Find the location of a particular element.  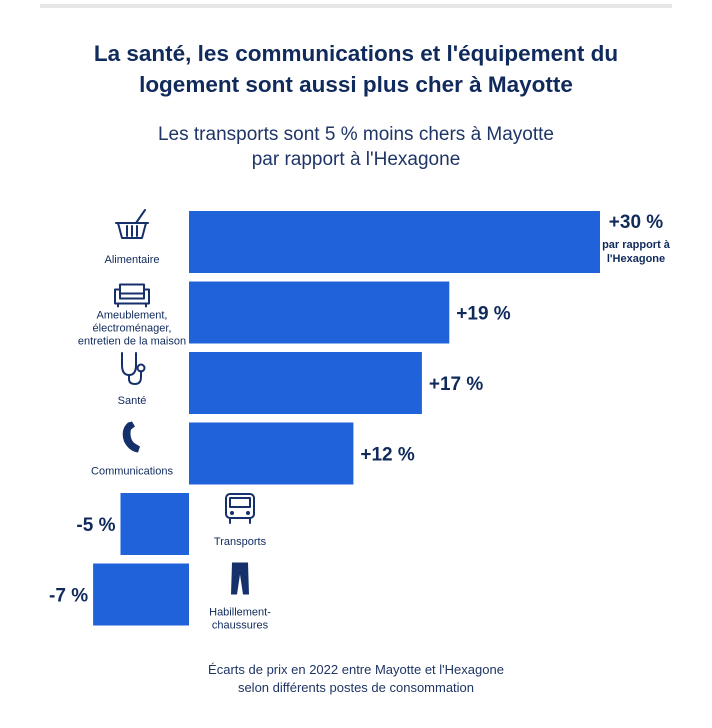

value-label-1: +30 % is located at coordinates (636, 222).